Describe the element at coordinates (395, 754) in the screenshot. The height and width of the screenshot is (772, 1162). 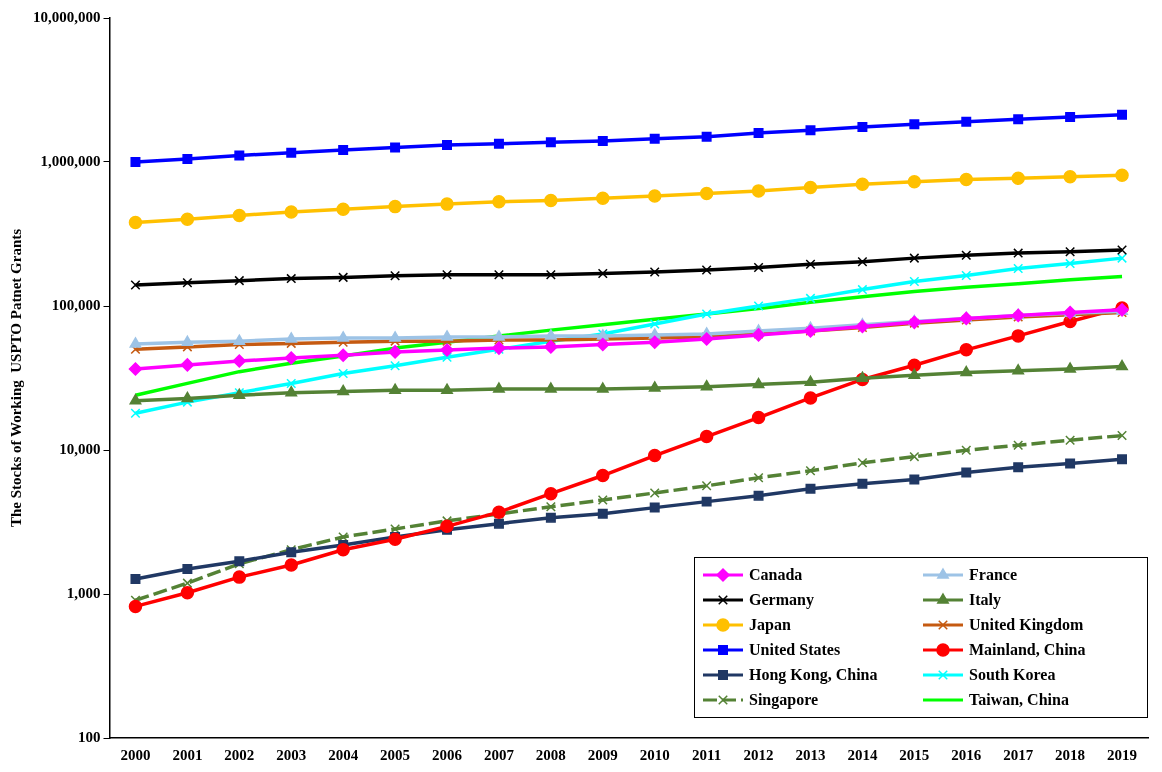
I see `x-tick-label: 2005` at that location.